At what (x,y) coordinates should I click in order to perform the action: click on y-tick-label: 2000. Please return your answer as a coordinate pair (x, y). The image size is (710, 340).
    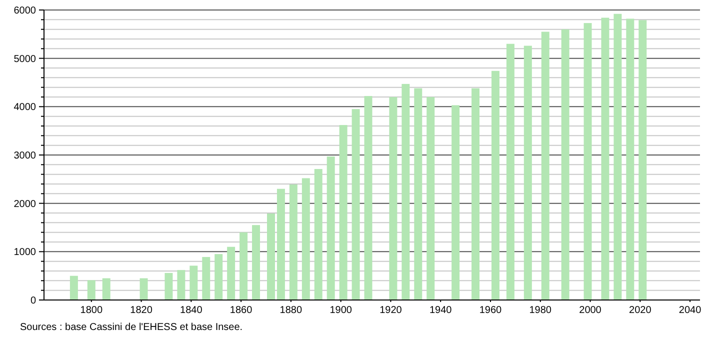
    Looking at the image, I should click on (25, 204).